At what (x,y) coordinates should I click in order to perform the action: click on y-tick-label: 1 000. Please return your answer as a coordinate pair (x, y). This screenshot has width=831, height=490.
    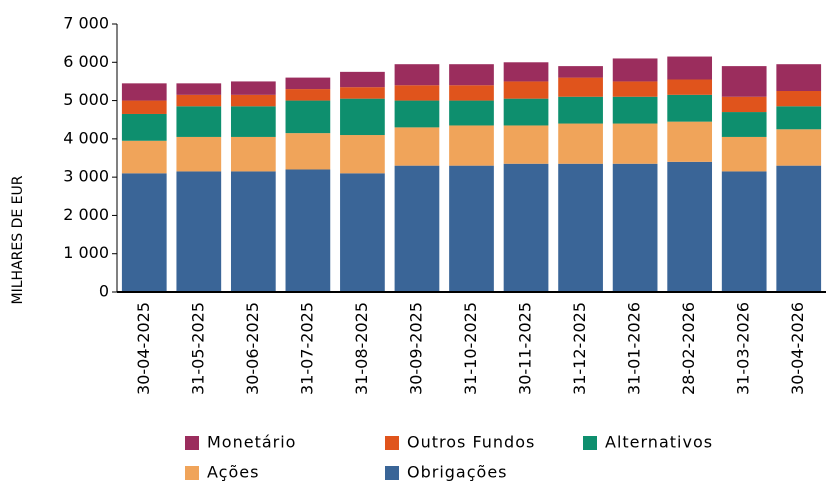
    Looking at the image, I should click on (86, 252).